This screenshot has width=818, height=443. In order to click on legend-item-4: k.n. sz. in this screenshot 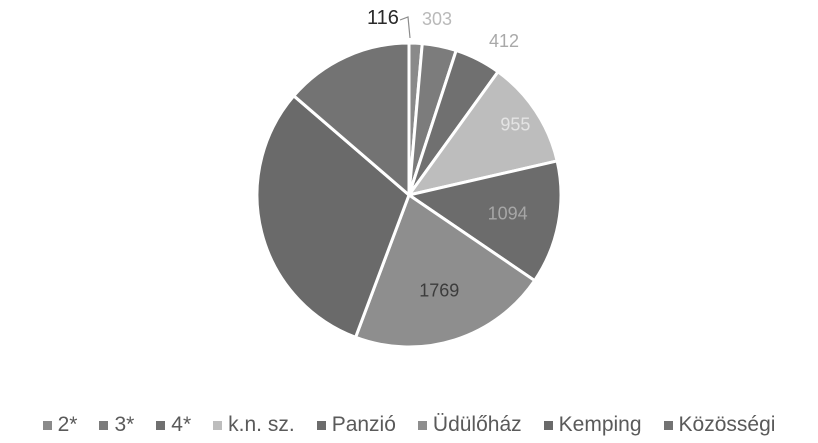, I will do `click(254, 425)`.